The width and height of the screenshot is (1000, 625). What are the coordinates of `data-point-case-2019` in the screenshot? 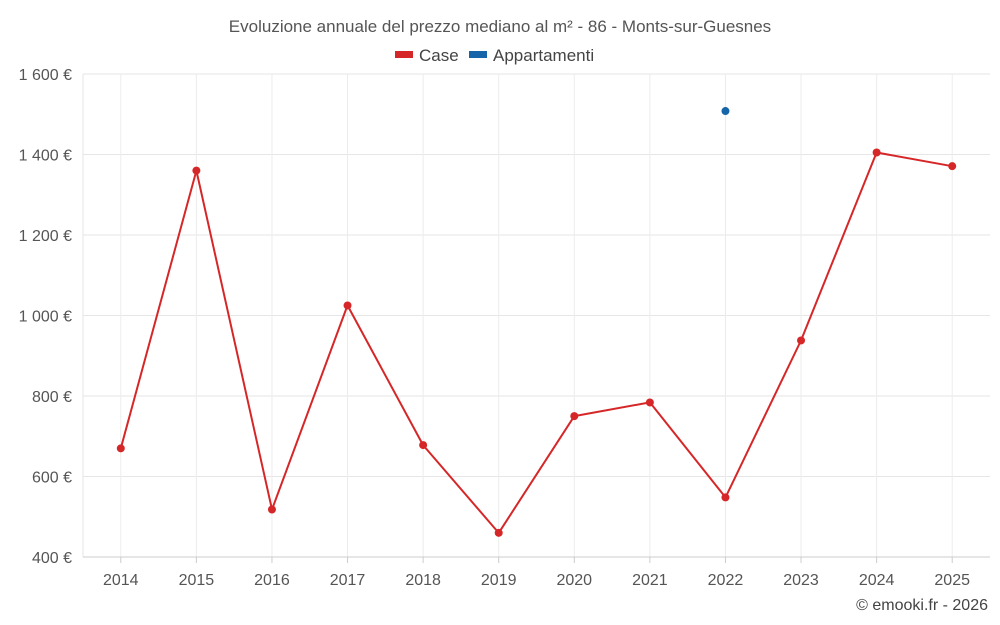 It's located at (498, 532).